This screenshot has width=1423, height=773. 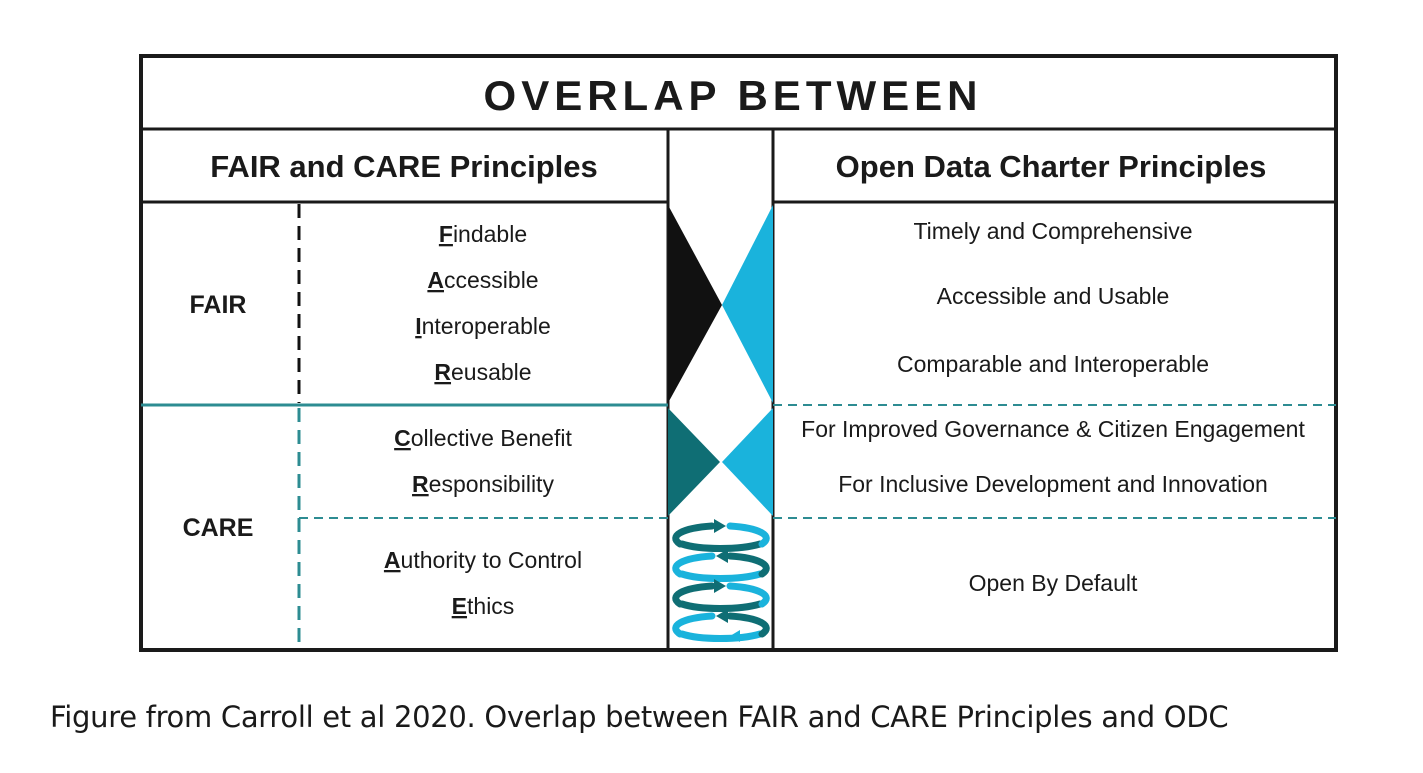 What do you see at coordinates (1053, 484) in the screenshot?
I see `odc-item-inclusive-development: For Inclusive Development and Innovation` at bounding box center [1053, 484].